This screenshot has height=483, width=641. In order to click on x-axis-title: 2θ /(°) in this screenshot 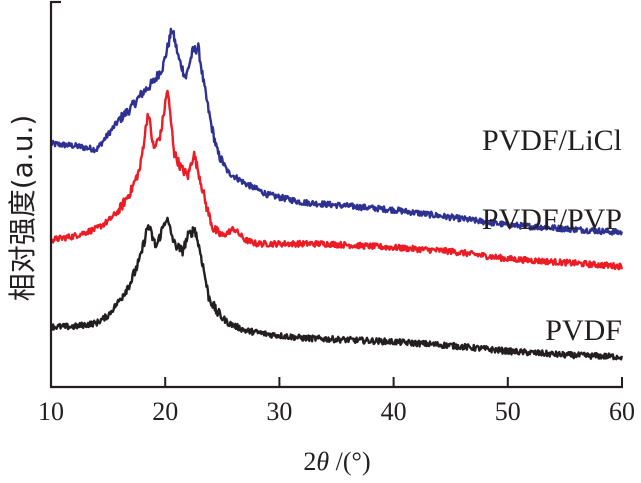, I will do `click(336, 461)`.